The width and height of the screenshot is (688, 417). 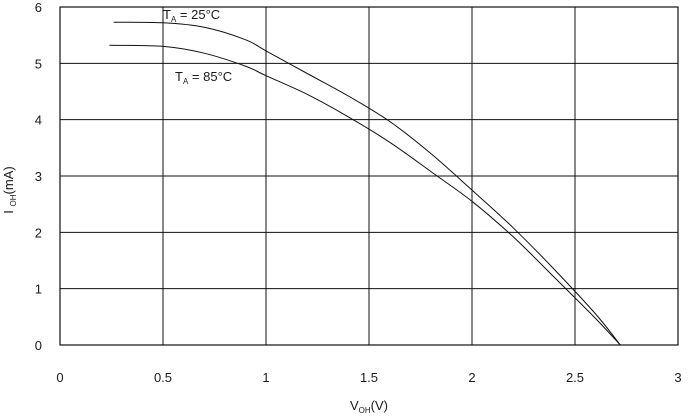 I want to click on x-tick-label: 2, so click(x=471, y=377).